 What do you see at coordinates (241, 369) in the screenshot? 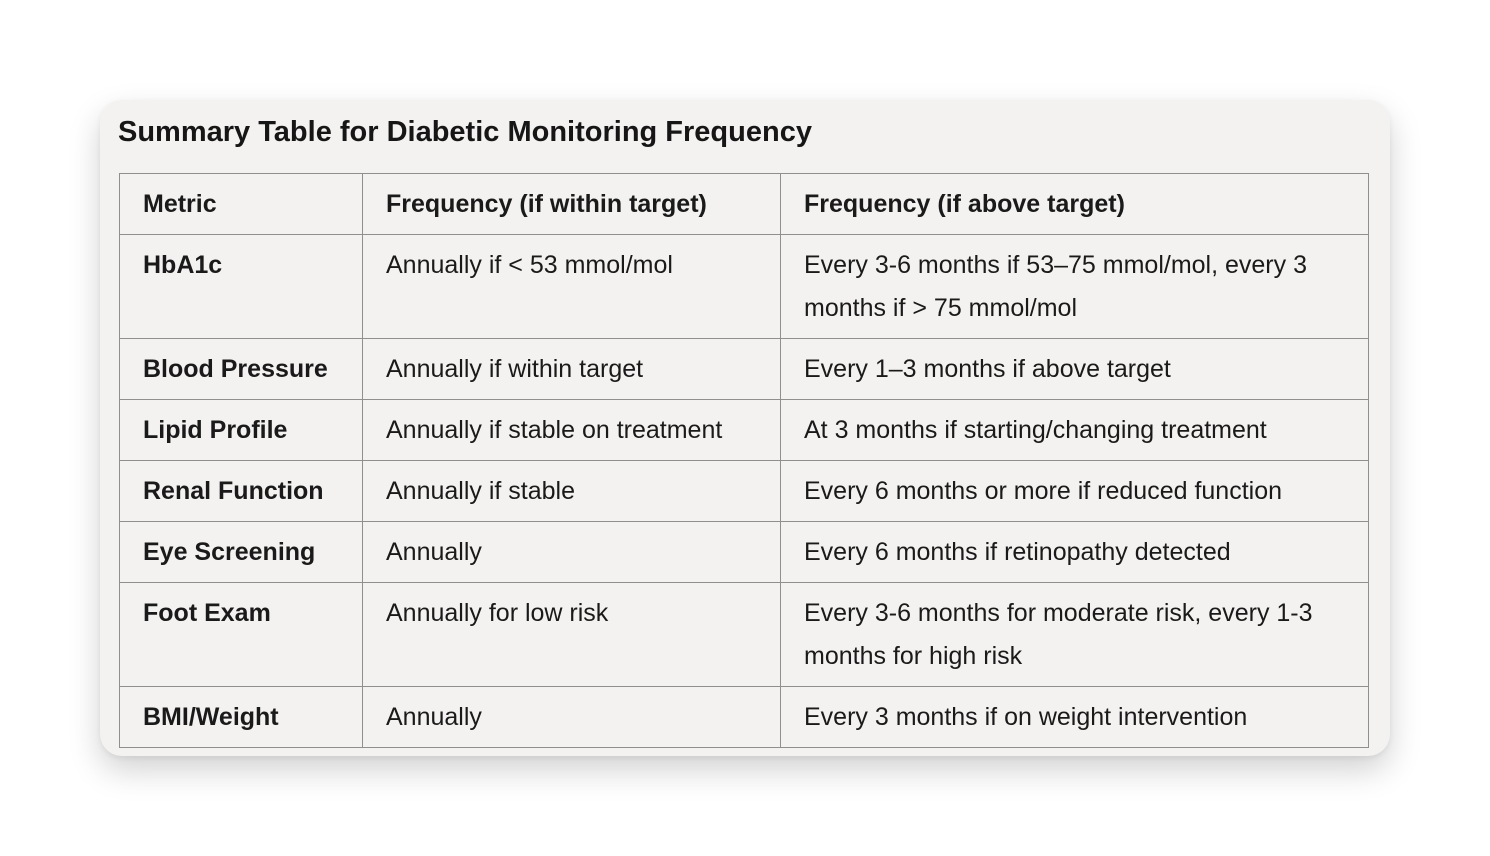
I see `metric-cell: Blood Pressure` at bounding box center [241, 369].